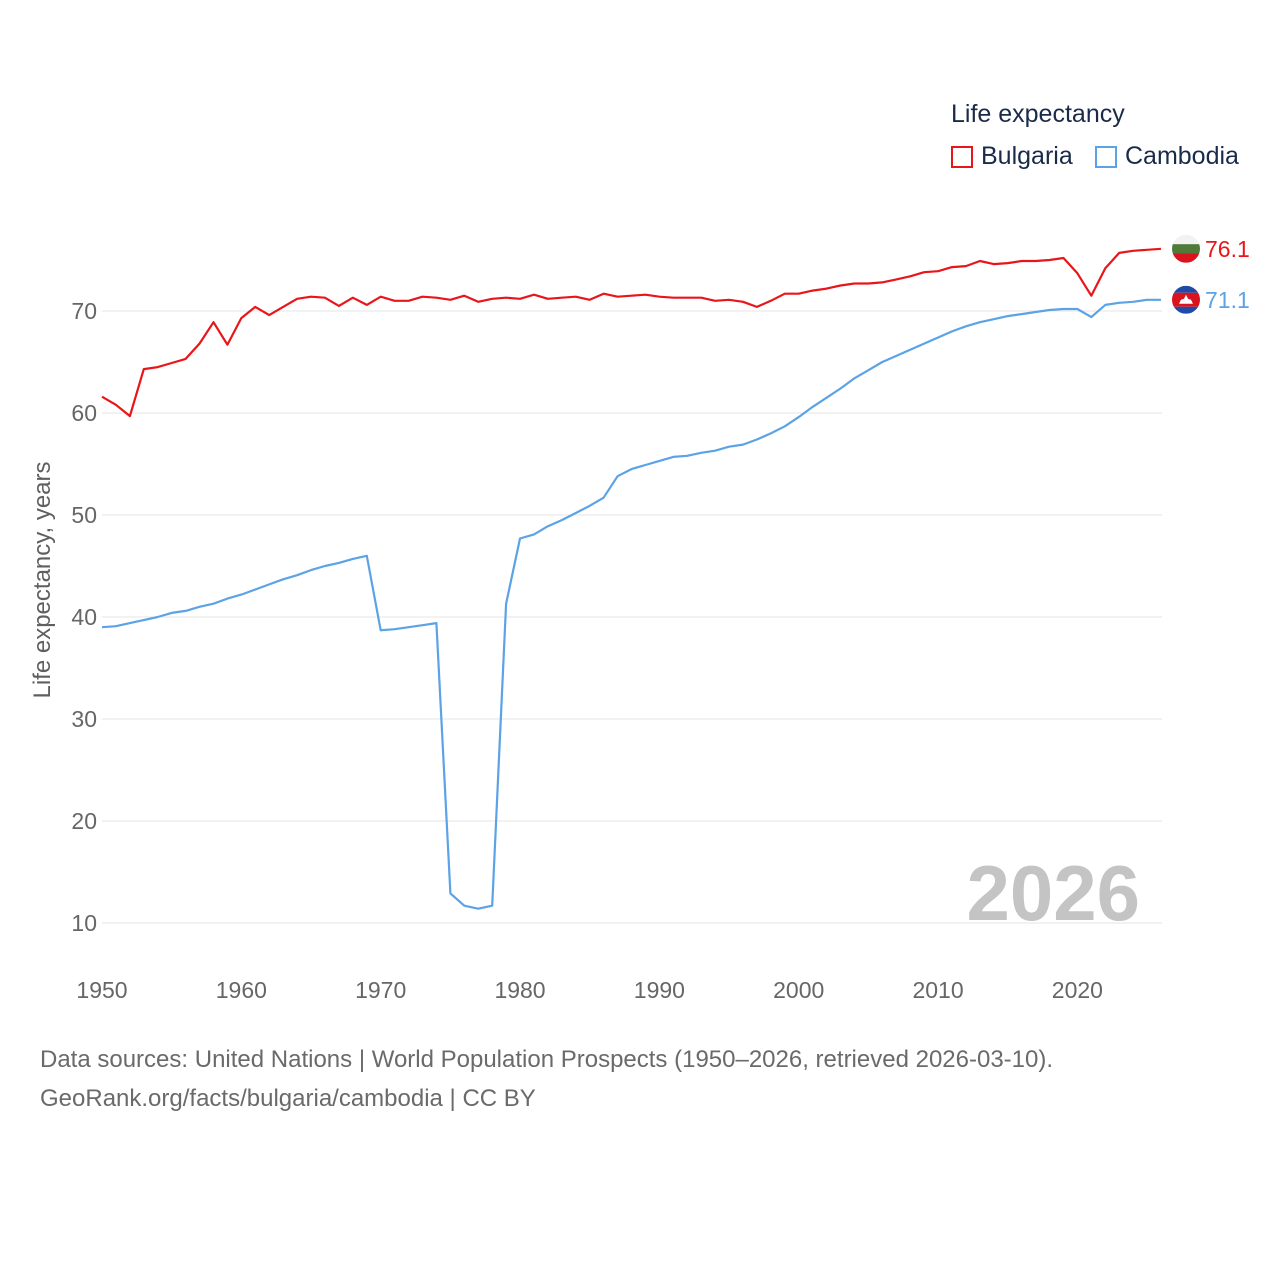  What do you see at coordinates (1182, 156) in the screenshot?
I see `legend-label-cambodia: Cambodia` at bounding box center [1182, 156].